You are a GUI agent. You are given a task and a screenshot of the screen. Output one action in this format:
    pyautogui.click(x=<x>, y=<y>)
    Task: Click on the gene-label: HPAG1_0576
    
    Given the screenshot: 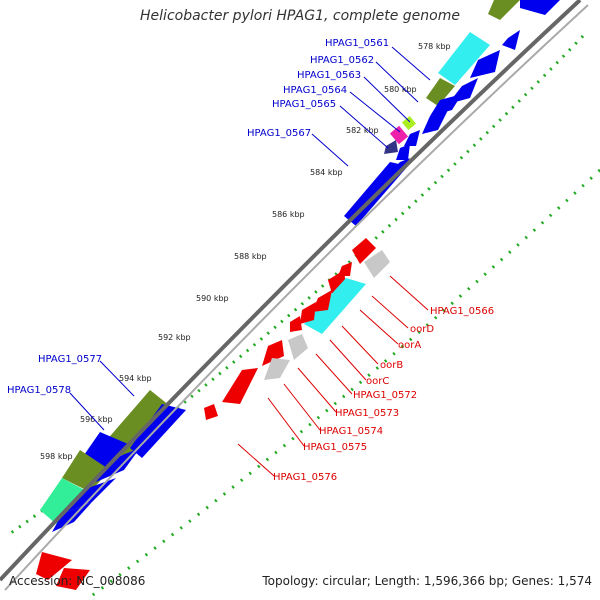 What is the action you would take?
    pyautogui.click(x=305, y=477)
    